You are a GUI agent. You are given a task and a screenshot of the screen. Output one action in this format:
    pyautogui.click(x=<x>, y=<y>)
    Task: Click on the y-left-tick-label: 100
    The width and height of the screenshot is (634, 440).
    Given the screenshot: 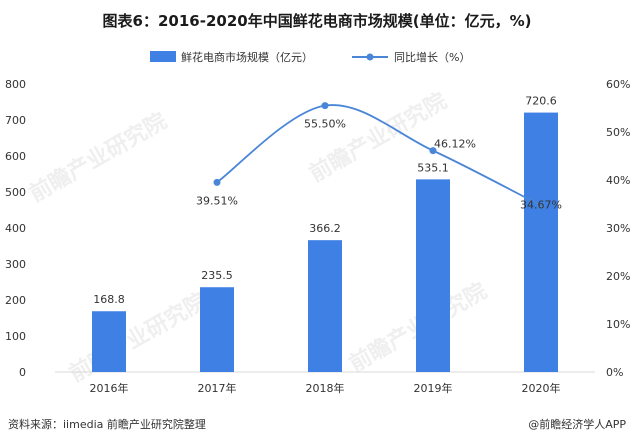 What is the action you would take?
    pyautogui.click(x=15, y=336)
    